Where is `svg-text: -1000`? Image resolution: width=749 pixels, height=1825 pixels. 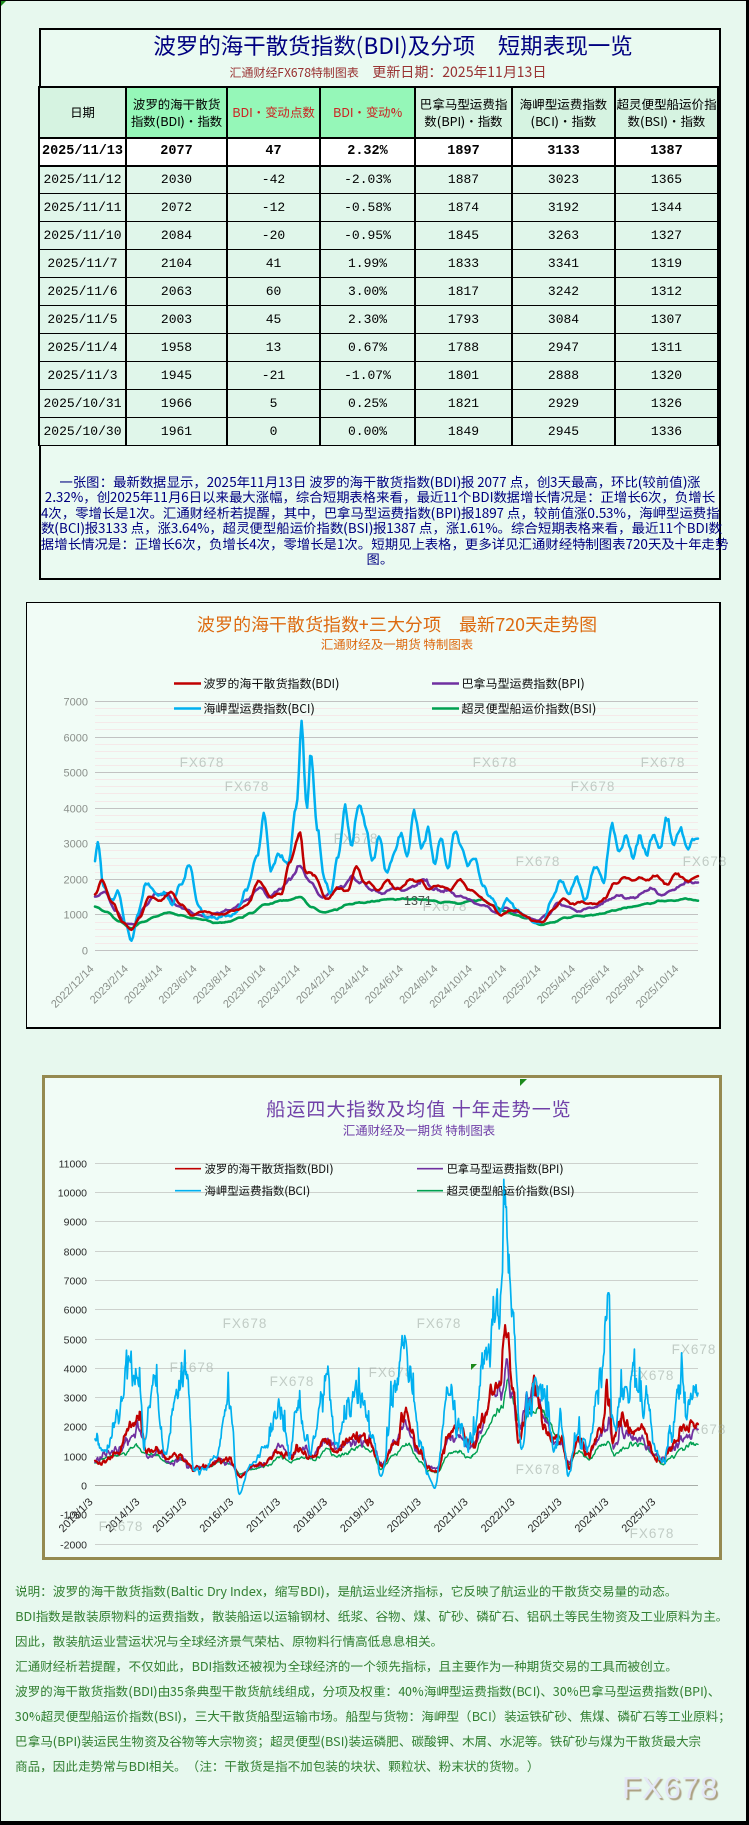
svg-text: -1000 is located at coordinates (73, 1515).